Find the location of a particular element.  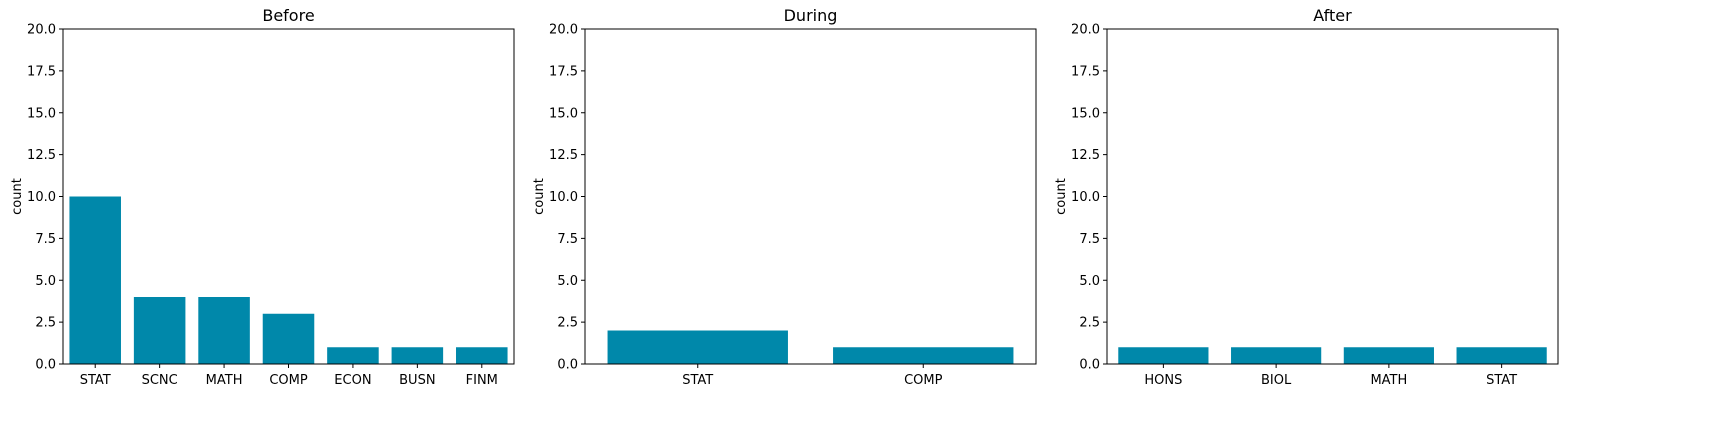

bar-busn is located at coordinates (417, 355).